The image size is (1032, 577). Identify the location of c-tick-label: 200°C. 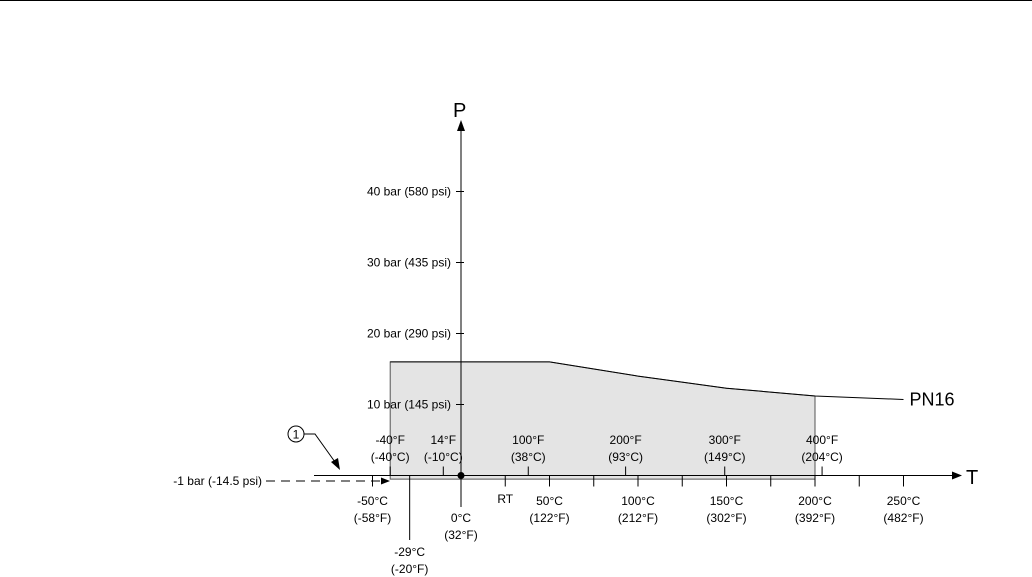
(815, 501).